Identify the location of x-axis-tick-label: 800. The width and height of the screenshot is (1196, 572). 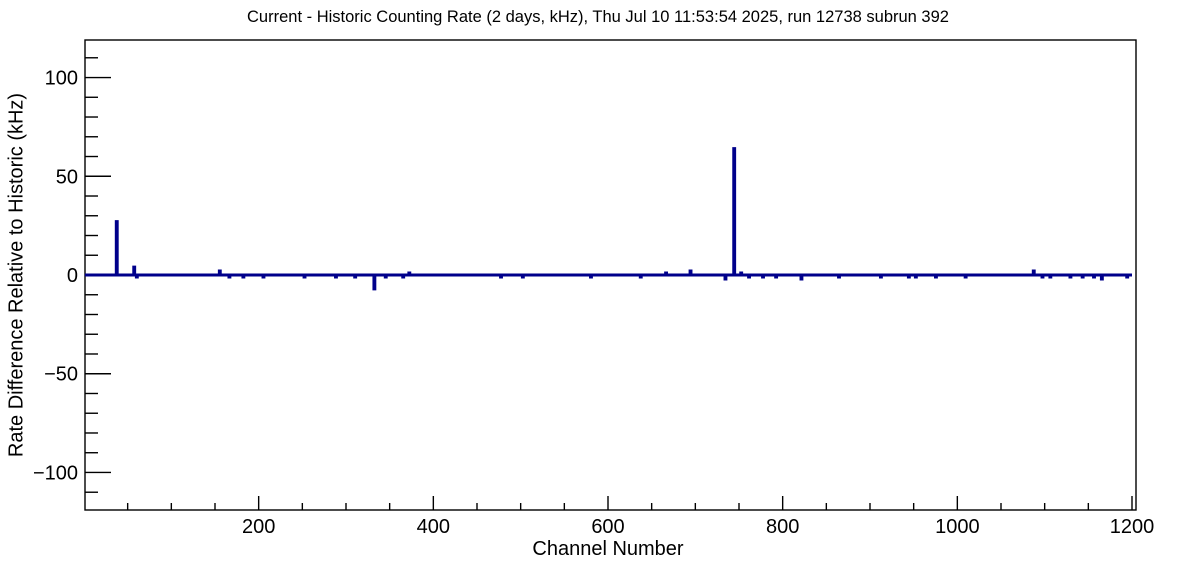
(782, 527).